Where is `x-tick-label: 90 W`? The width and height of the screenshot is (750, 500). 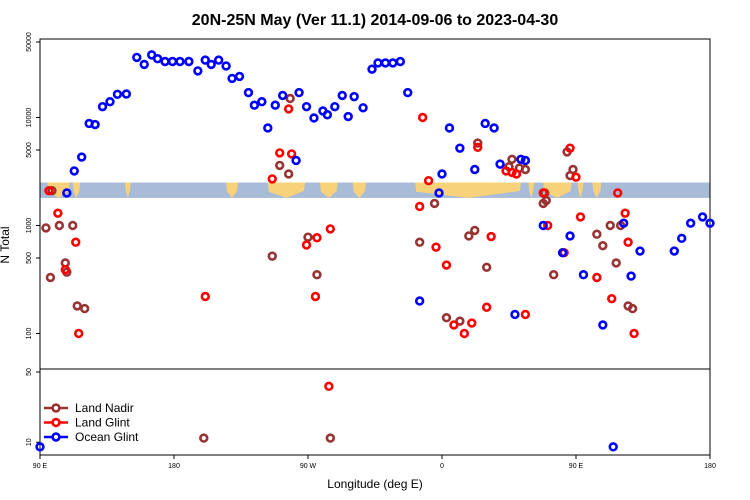
x-tick-label: 90 W is located at coordinates (308, 466).